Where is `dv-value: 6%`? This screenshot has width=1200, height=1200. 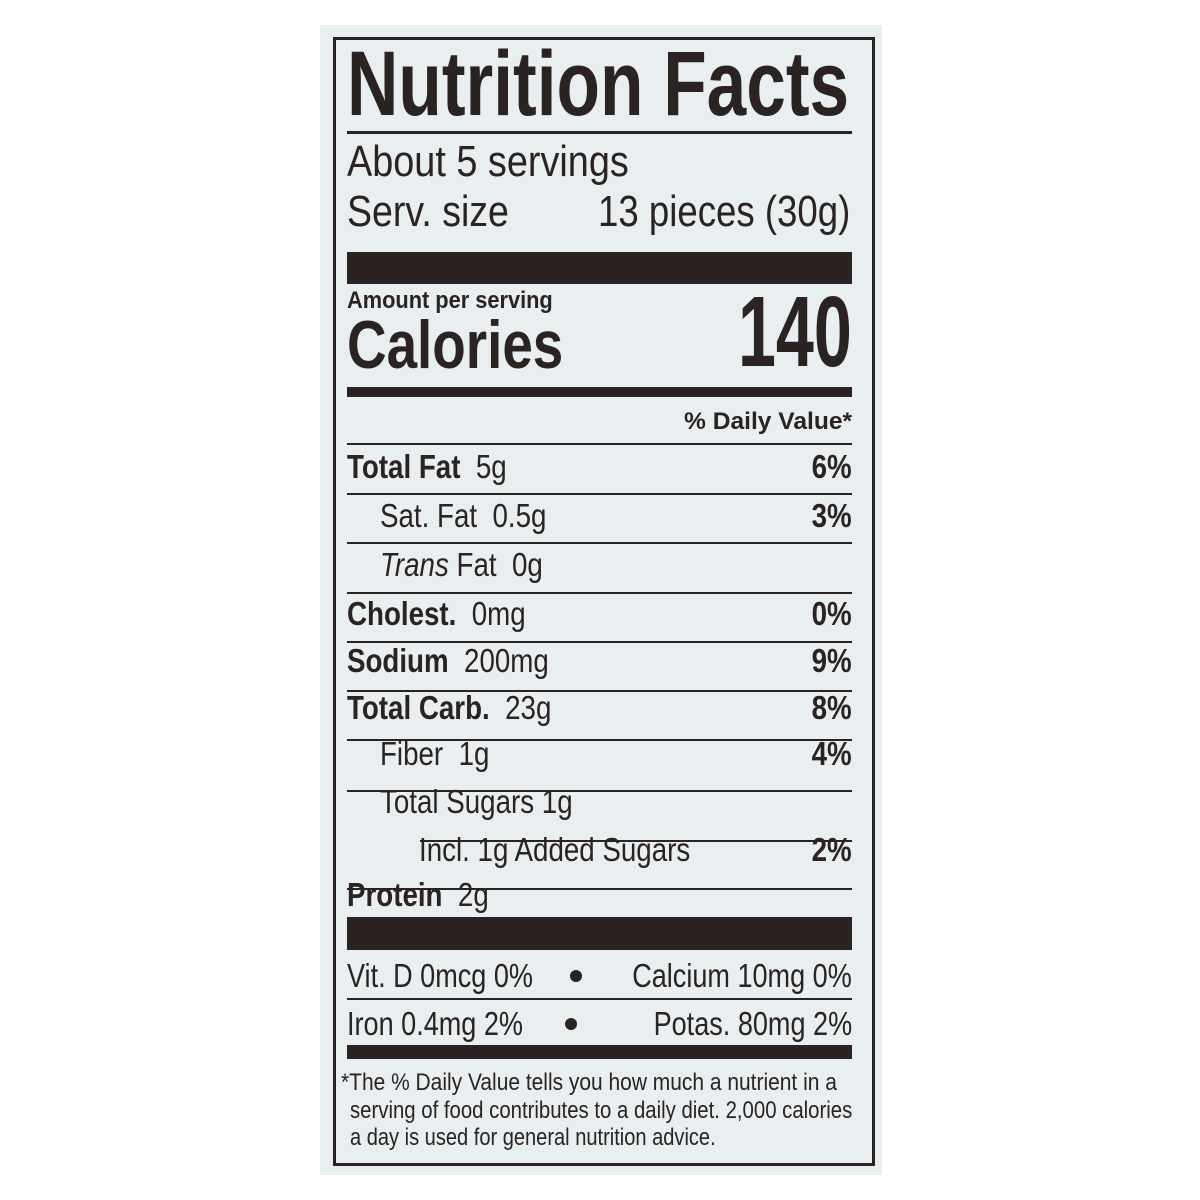
dv-value: 6% is located at coordinates (831, 466).